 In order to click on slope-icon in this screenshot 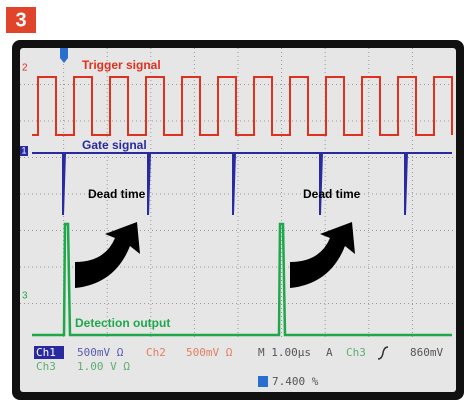, I will do `click(383, 353)`.